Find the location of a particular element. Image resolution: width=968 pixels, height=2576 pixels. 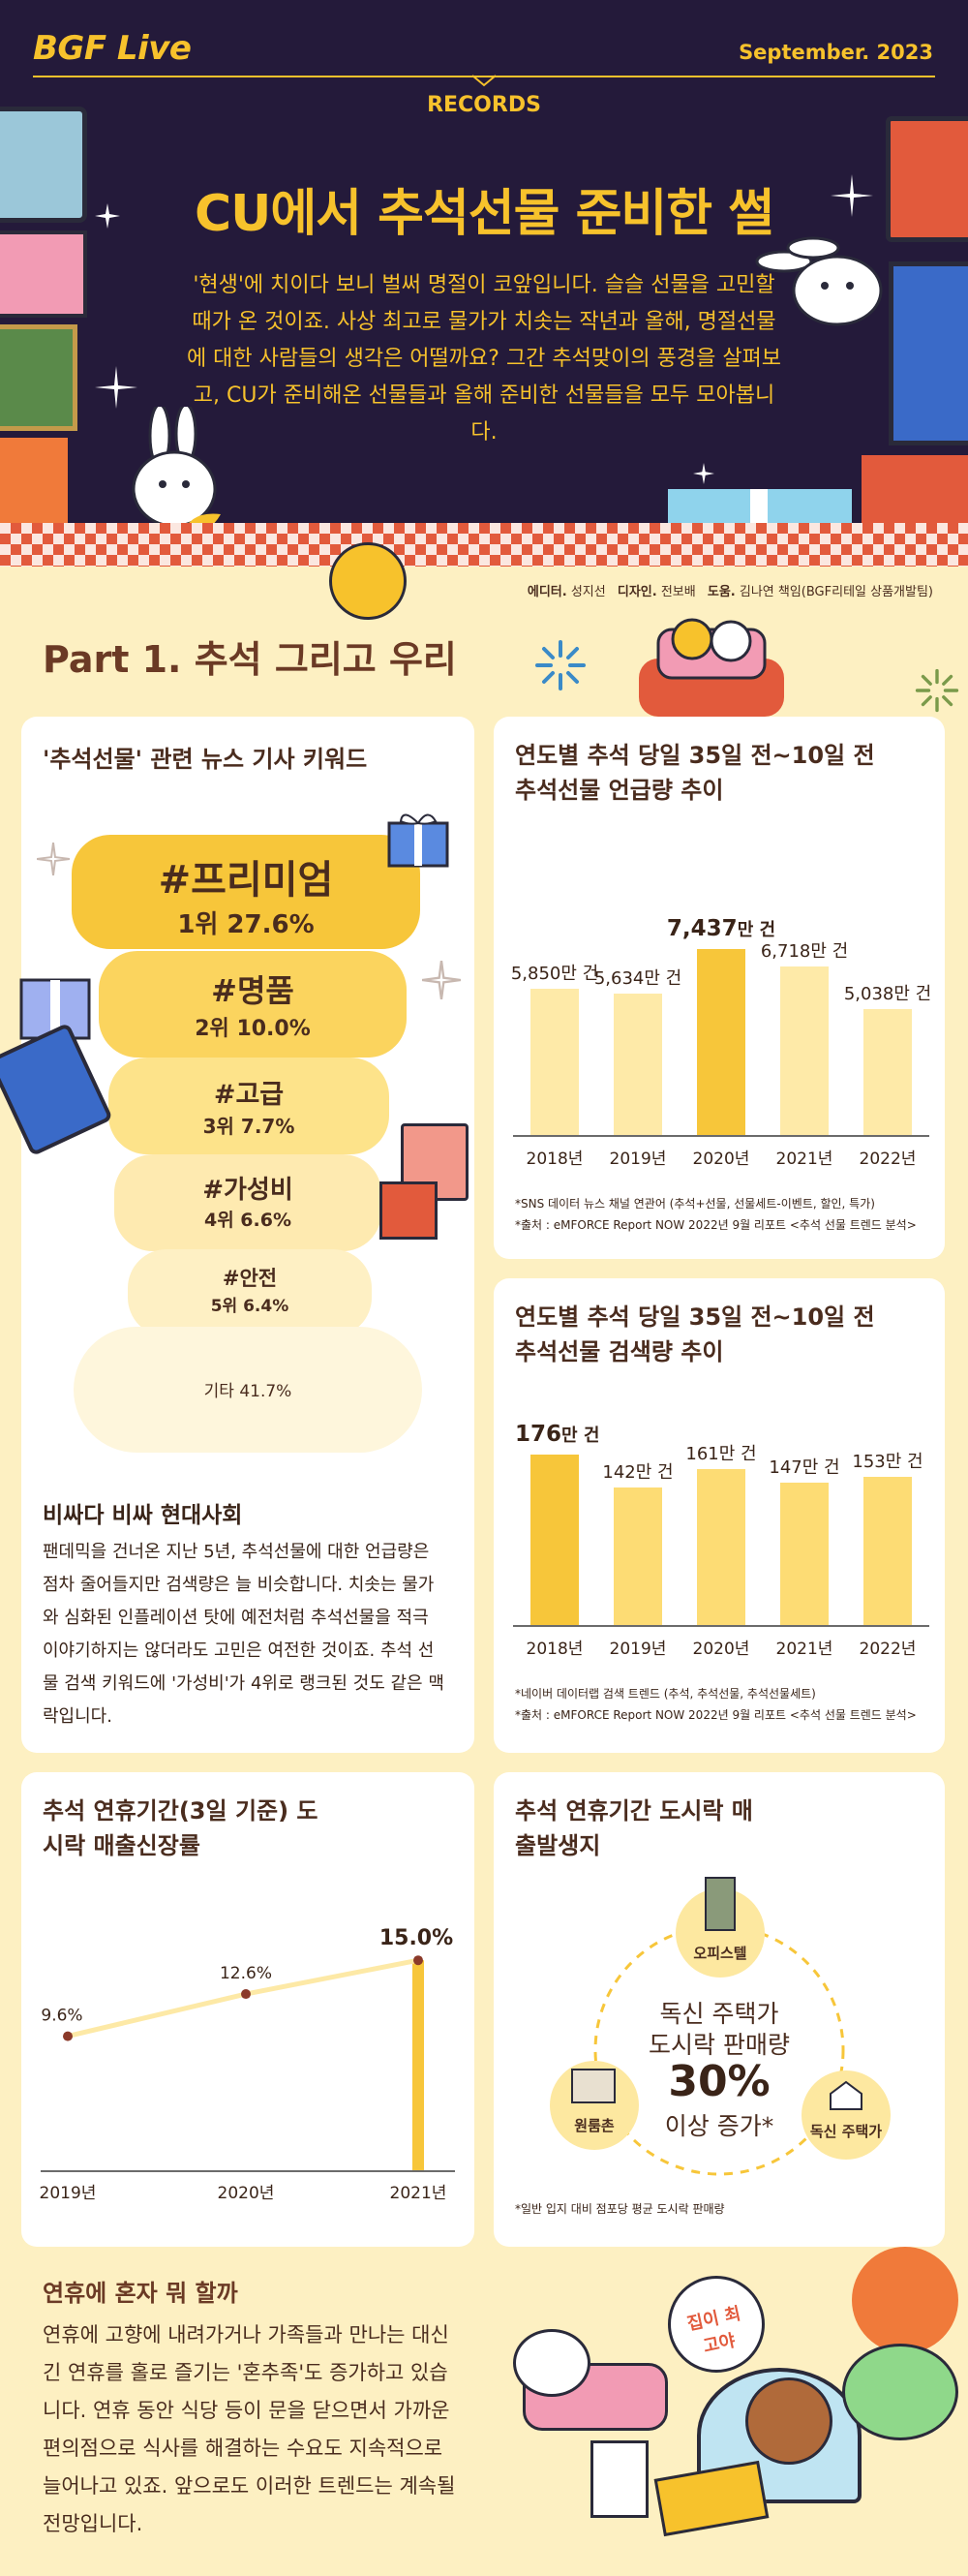

center-line3: 이상 증가* is located at coordinates (719, 2126).